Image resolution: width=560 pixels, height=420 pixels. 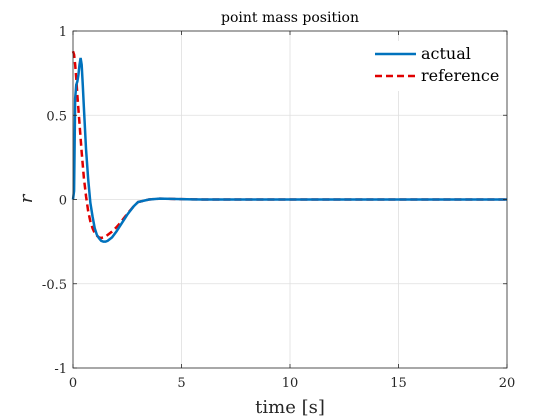 I want to click on y-tick-labels: -1 -0.5 0 0.5 1, so click(x=54, y=201).